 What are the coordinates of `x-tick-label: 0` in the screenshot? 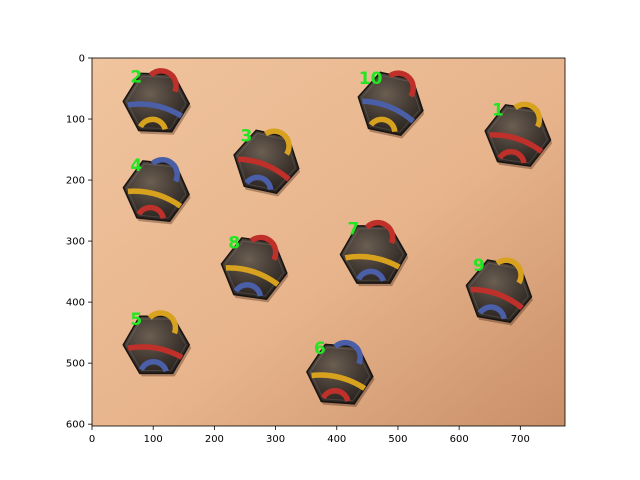 It's located at (92, 439).